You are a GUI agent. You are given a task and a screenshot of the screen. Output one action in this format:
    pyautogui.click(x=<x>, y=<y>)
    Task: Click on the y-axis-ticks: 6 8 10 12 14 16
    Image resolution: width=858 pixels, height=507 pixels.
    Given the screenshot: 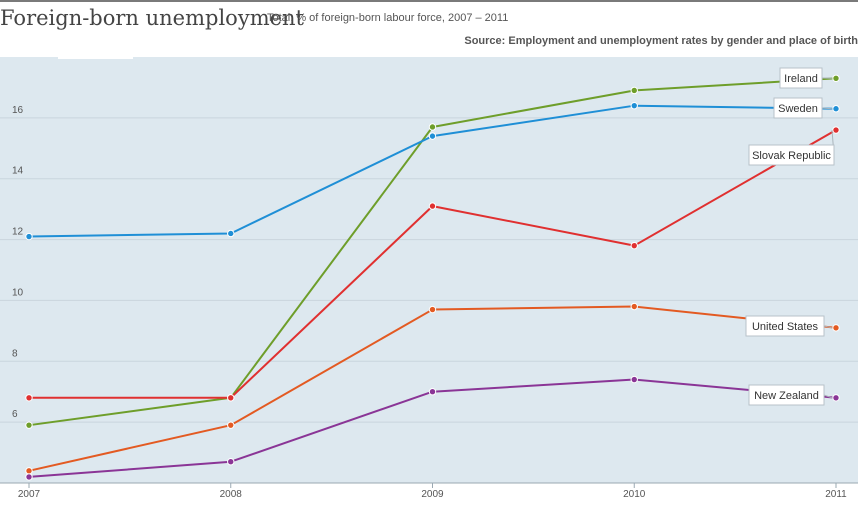 What is the action you would take?
    pyautogui.click(x=18, y=262)
    